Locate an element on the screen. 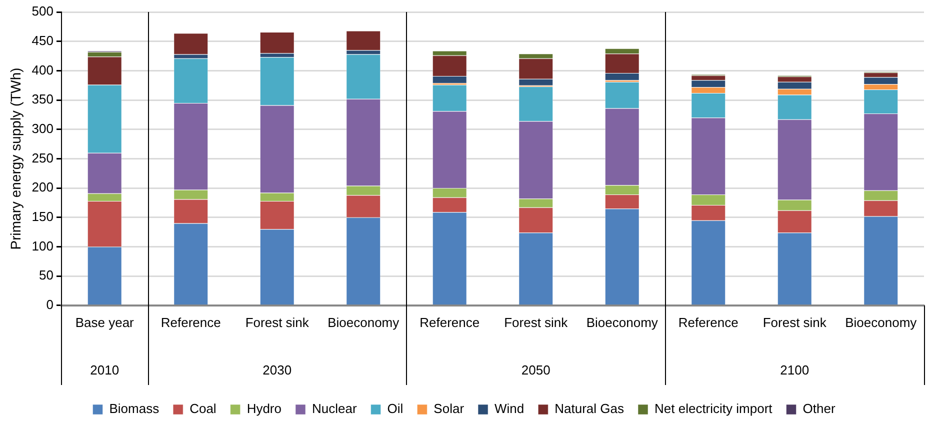 The image size is (928, 428). y-tick-label: 50 is located at coordinates (46, 275).